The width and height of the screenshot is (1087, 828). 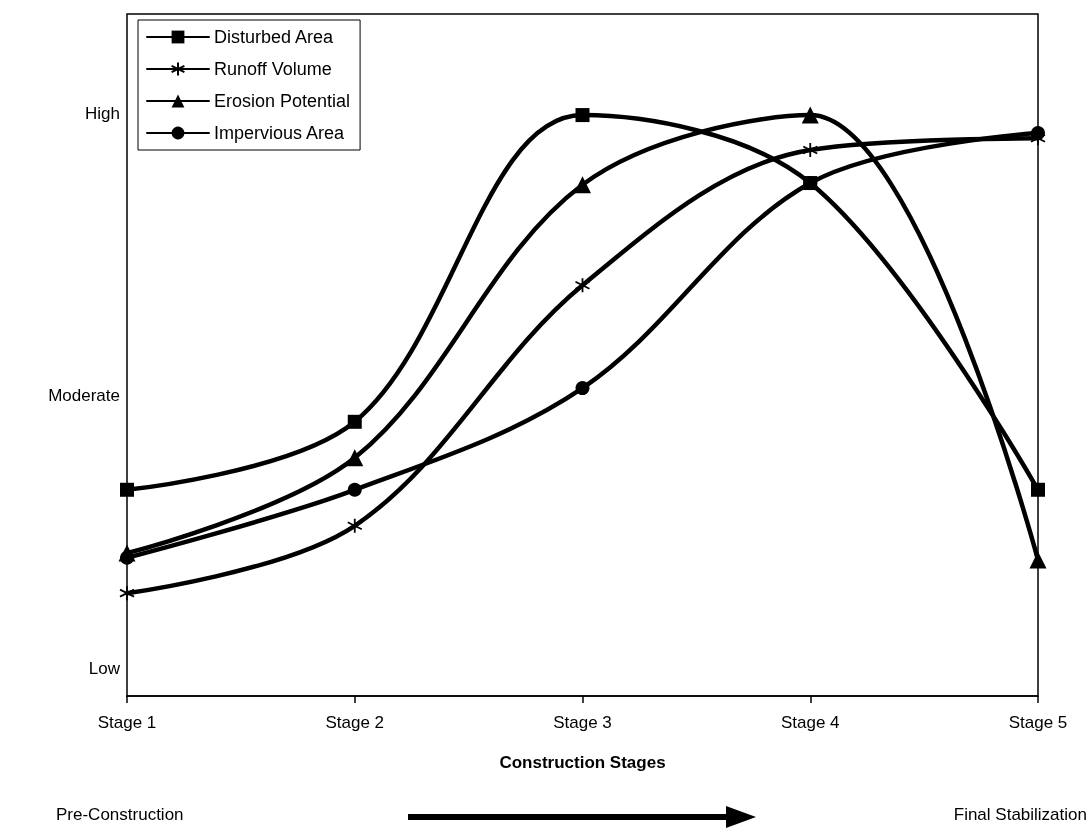 What do you see at coordinates (274, 37) in the screenshot?
I see `legend-label: Disturbed Area` at bounding box center [274, 37].